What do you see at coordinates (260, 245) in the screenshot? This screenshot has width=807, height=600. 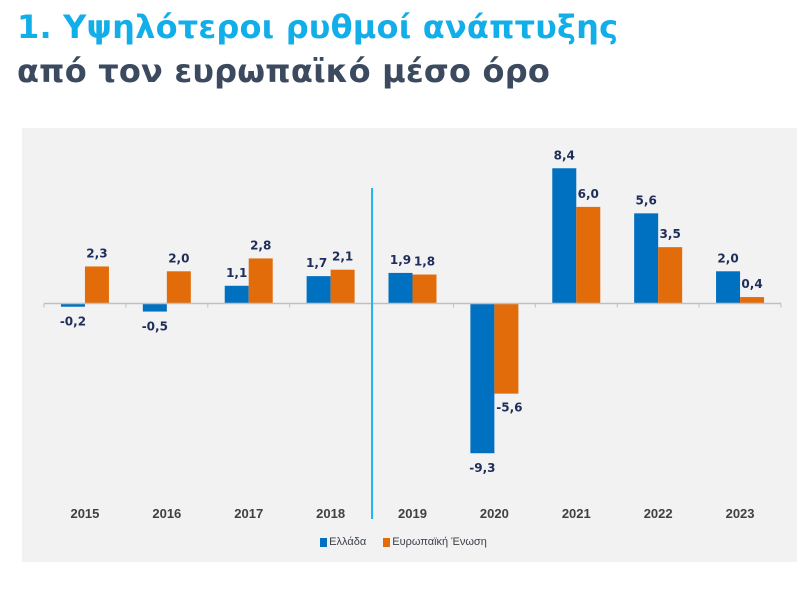 I see `data-label-eu-2017: 2,8` at bounding box center [260, 245].